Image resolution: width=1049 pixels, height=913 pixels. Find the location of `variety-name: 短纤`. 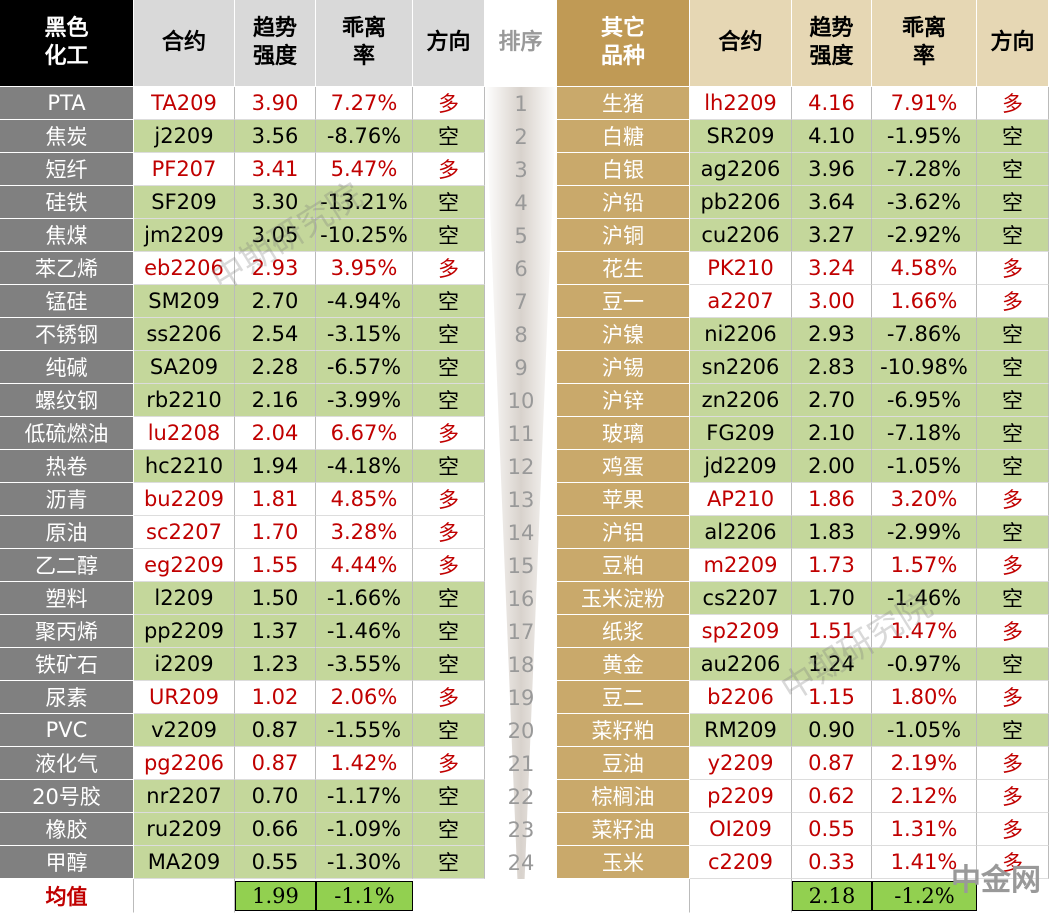

variety-name: 短纤 is located at coordinates (67, 169).